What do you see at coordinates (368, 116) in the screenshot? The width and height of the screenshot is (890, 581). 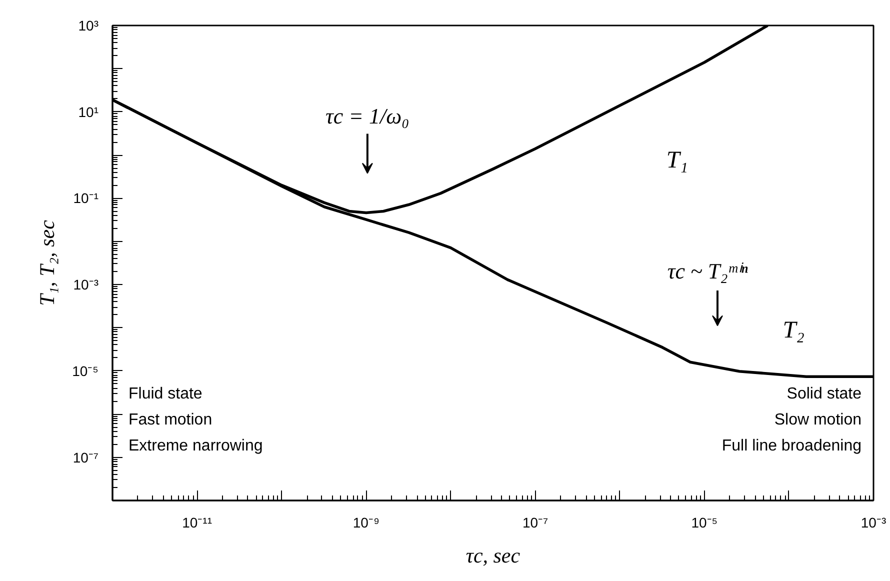 I see `annotation: τc = 1/ω₀` at bounding box center [368, 116].